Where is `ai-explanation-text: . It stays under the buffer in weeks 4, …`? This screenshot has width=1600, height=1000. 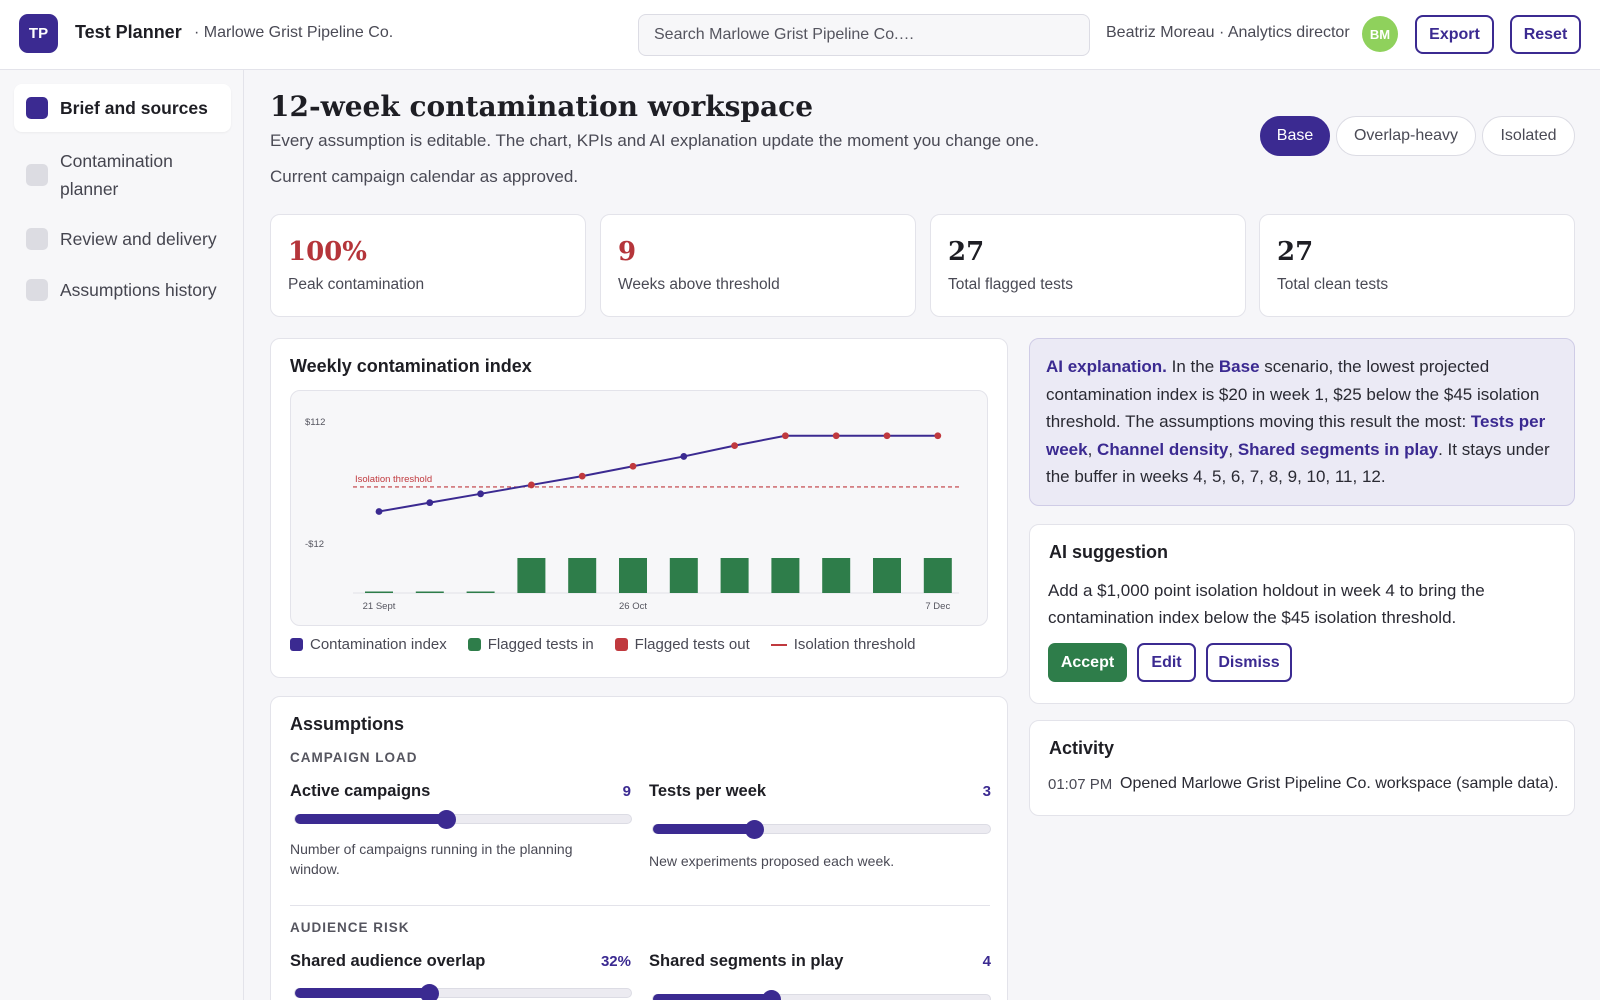
ai-explanation-text: . It stays under the buffer in weeks 4, … is located at coordinates (1298, 463).